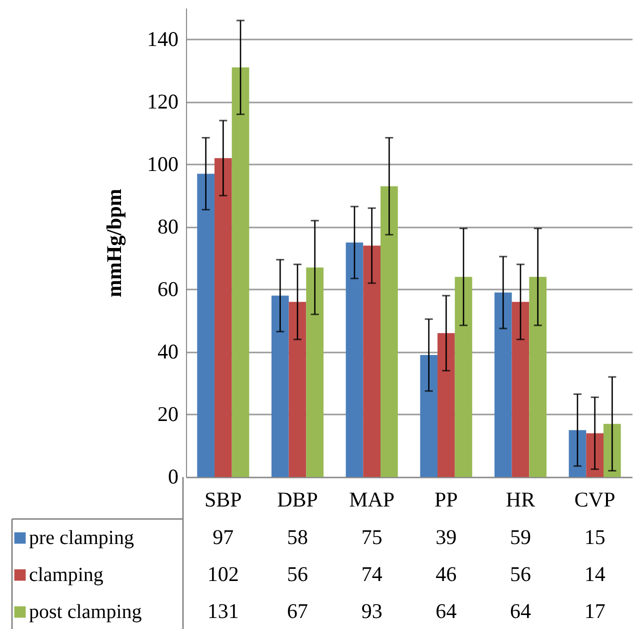 This screenshot has width=637, height=629. I want to click on x-tick-label: CVP, so click(595, 500).